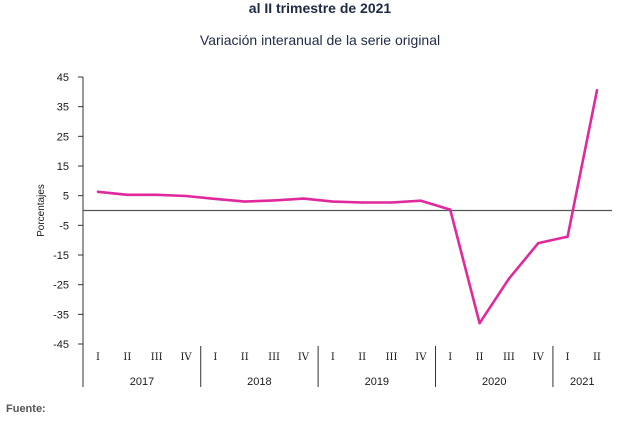 This screenshot has height=424, width=640. Describe the element at coordinates (61, 286) in the screenshot. I see `y-tick-label: -25` at that location.